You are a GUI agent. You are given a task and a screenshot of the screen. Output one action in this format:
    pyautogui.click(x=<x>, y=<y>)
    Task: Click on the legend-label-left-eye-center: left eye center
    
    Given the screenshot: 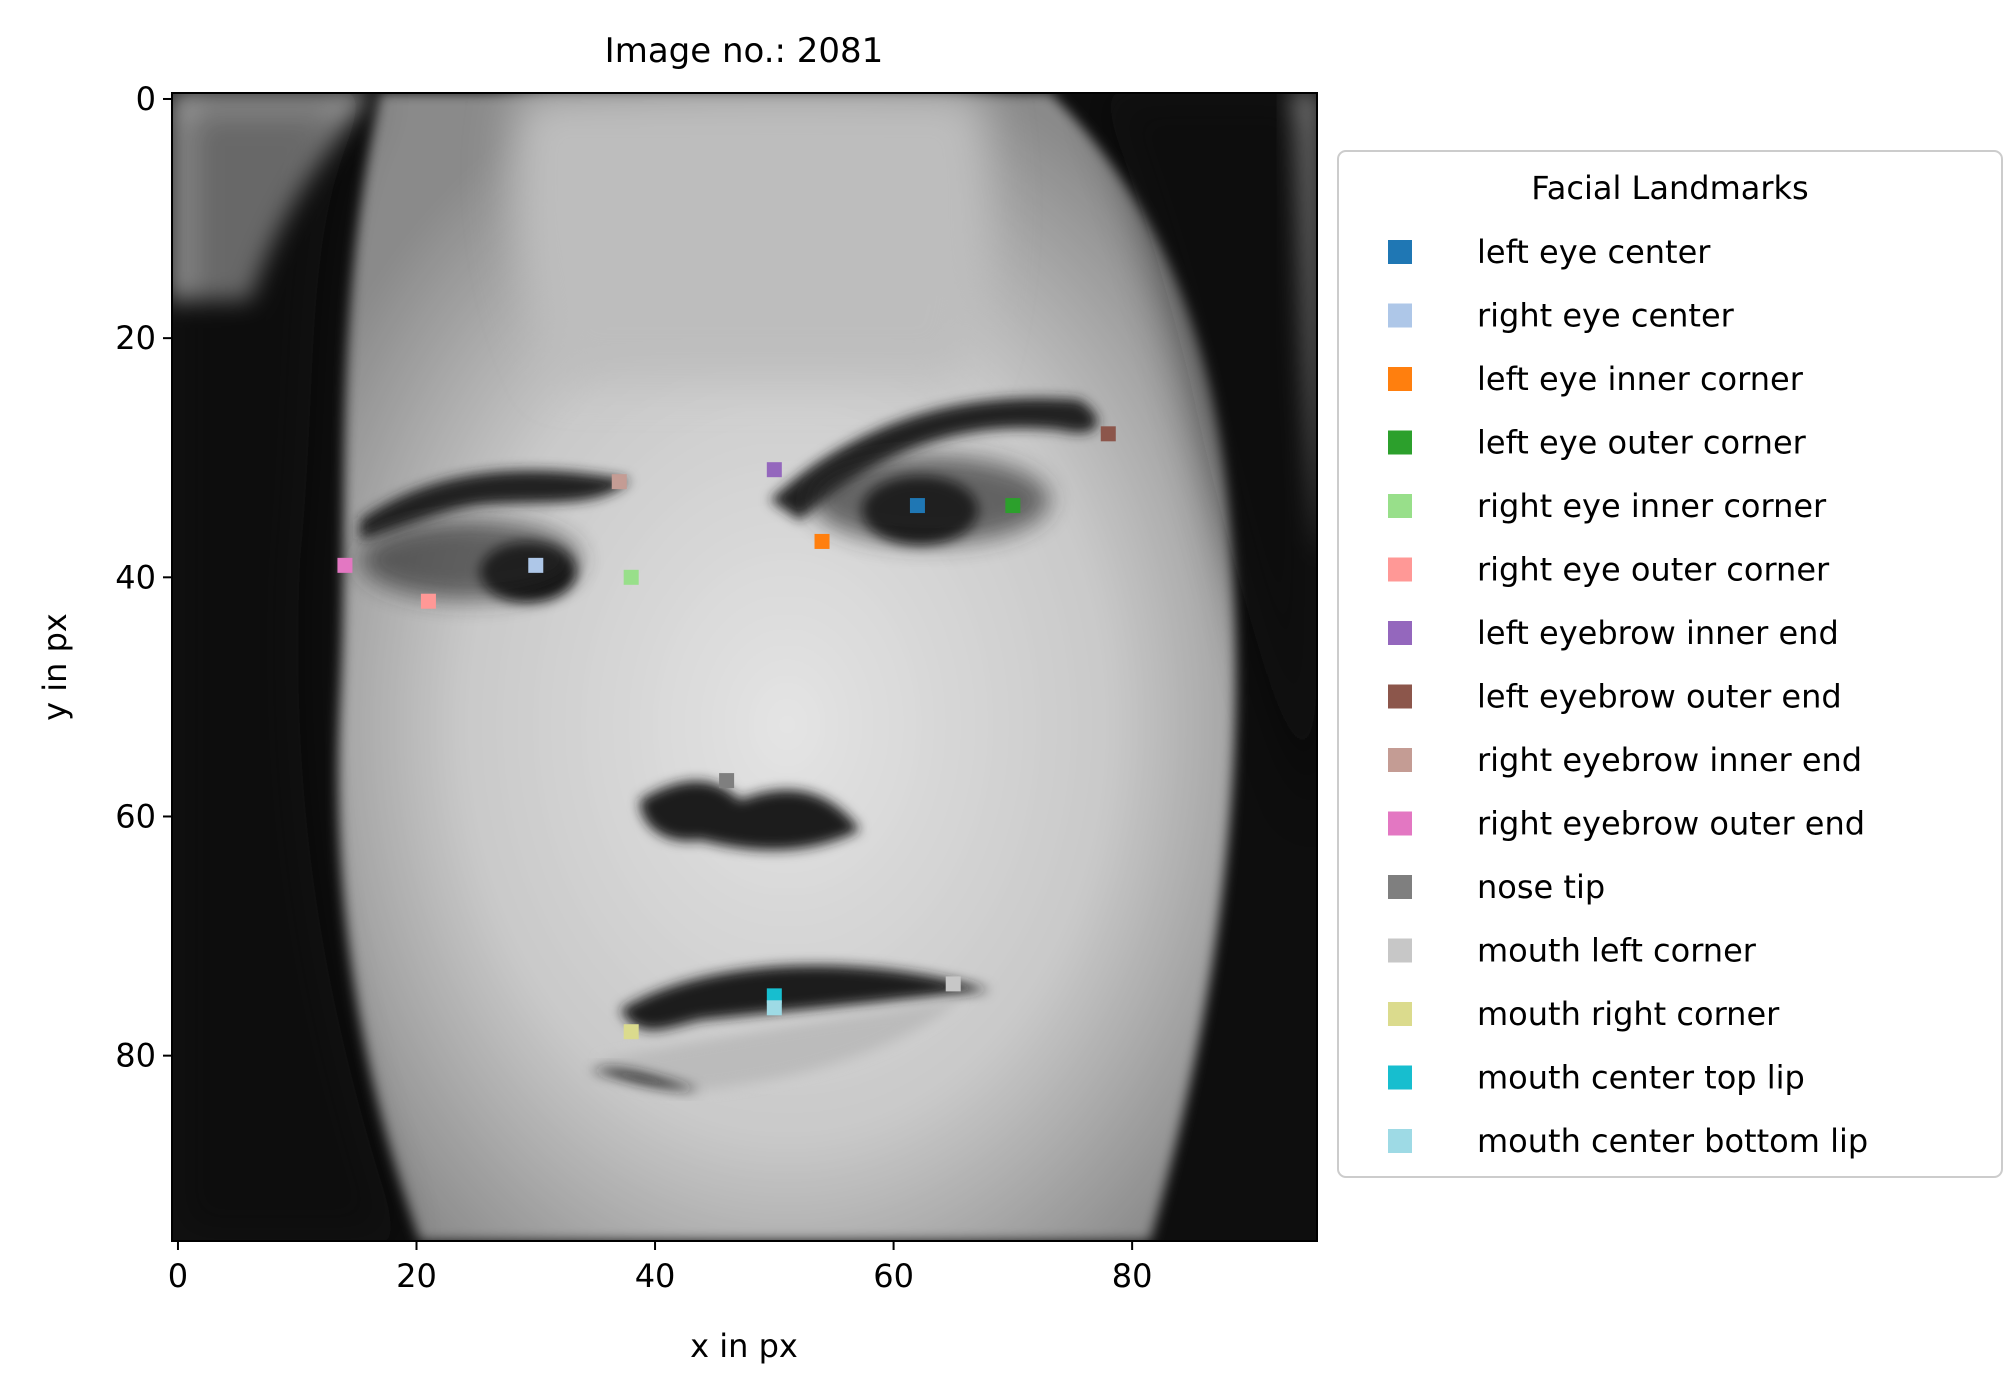 What is the action you would take?
    pyautogui.click(x=1594, y=252)
    